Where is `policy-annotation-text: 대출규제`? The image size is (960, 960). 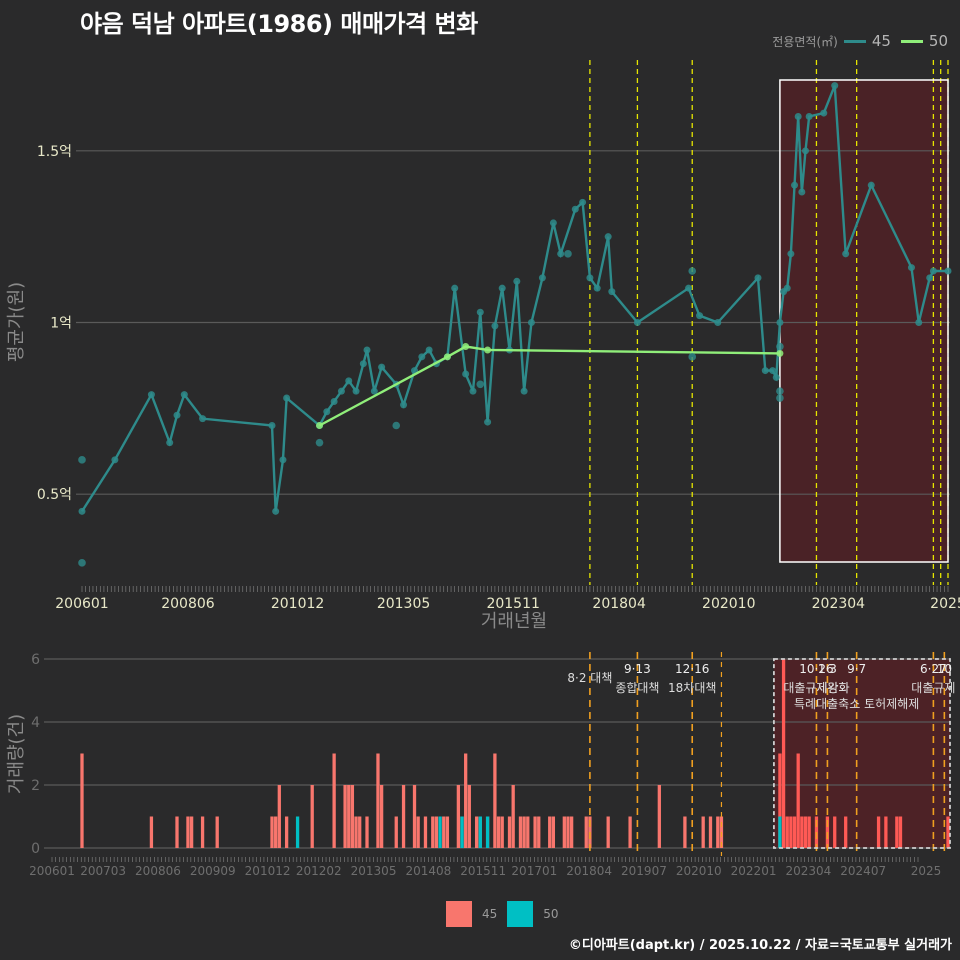
policy-annotation-text: 대출규제 is located at coordinates (933, 688).